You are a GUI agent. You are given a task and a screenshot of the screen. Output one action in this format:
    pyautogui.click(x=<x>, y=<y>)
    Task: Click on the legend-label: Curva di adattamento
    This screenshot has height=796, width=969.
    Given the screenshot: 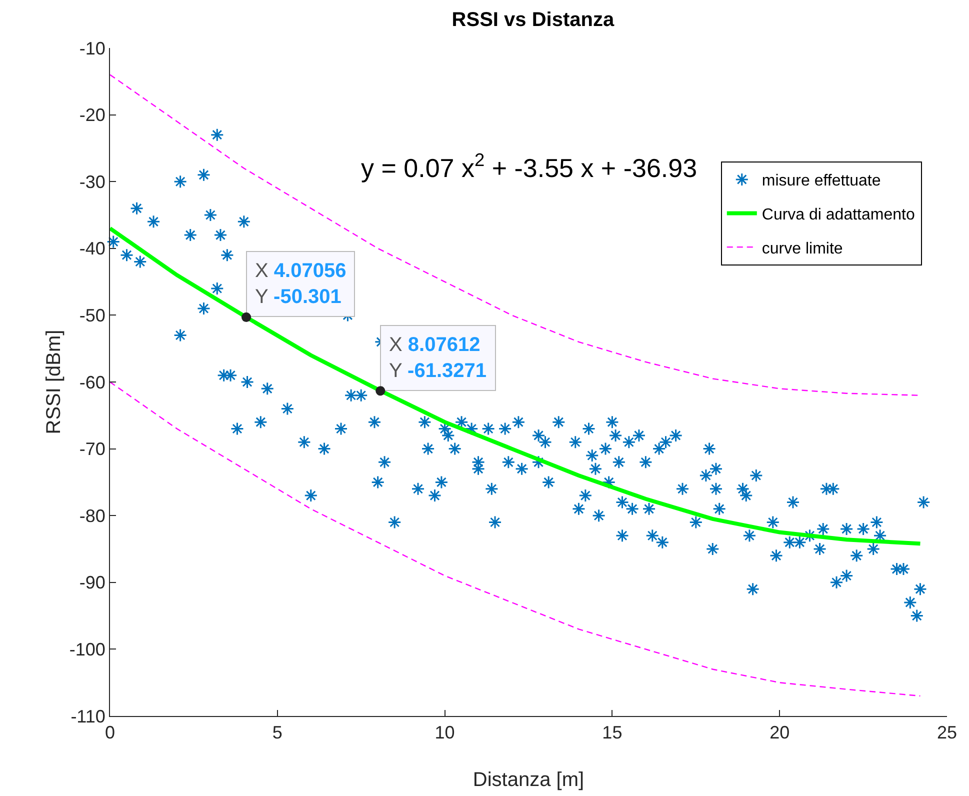 What is the action you would take?
    pyautogui.click(x=838, y=215)
    